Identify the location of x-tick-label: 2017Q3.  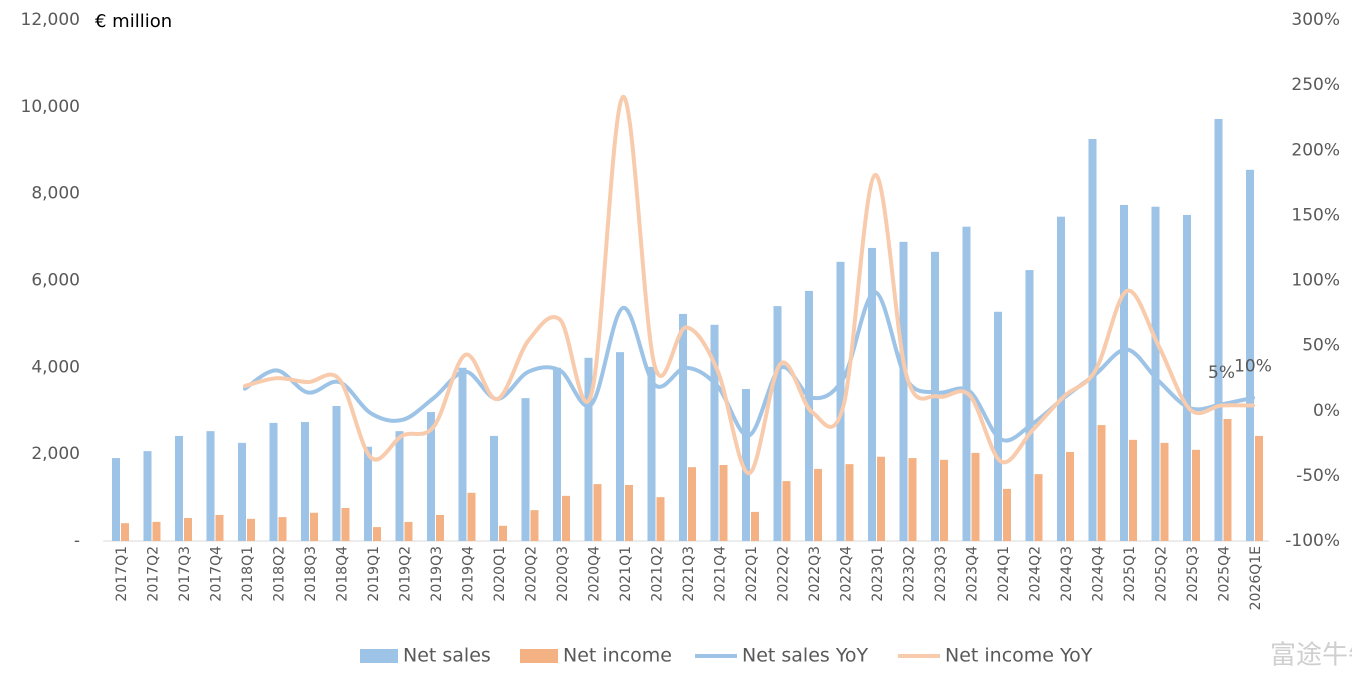
(185, 574).